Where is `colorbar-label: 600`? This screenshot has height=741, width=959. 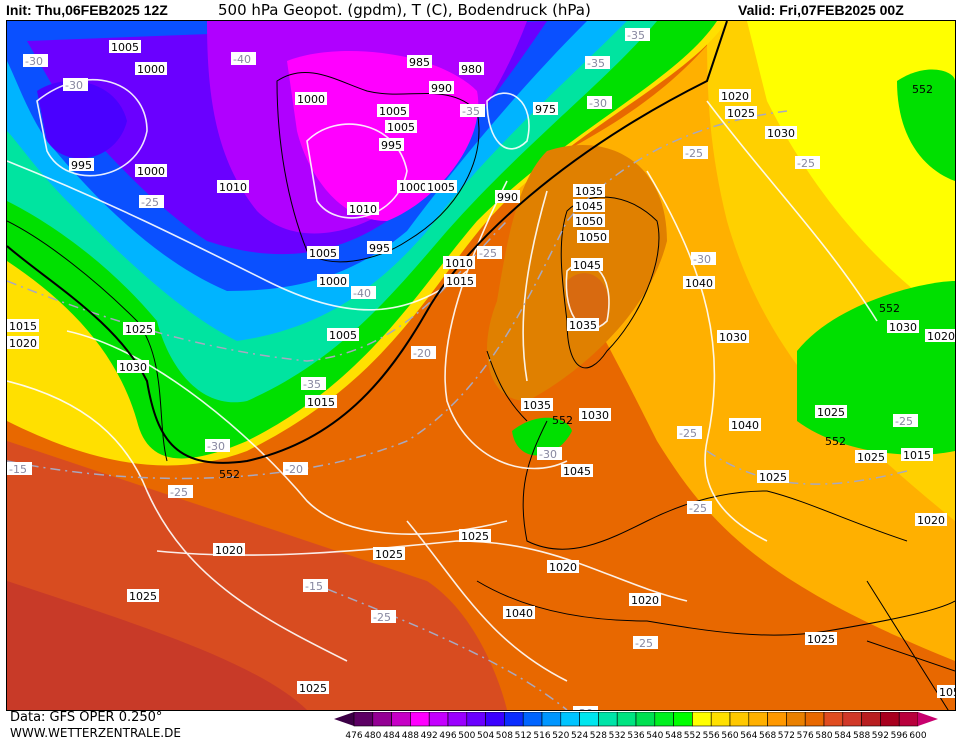 colorbar-label: 600 is located at coordinates (917, 735).